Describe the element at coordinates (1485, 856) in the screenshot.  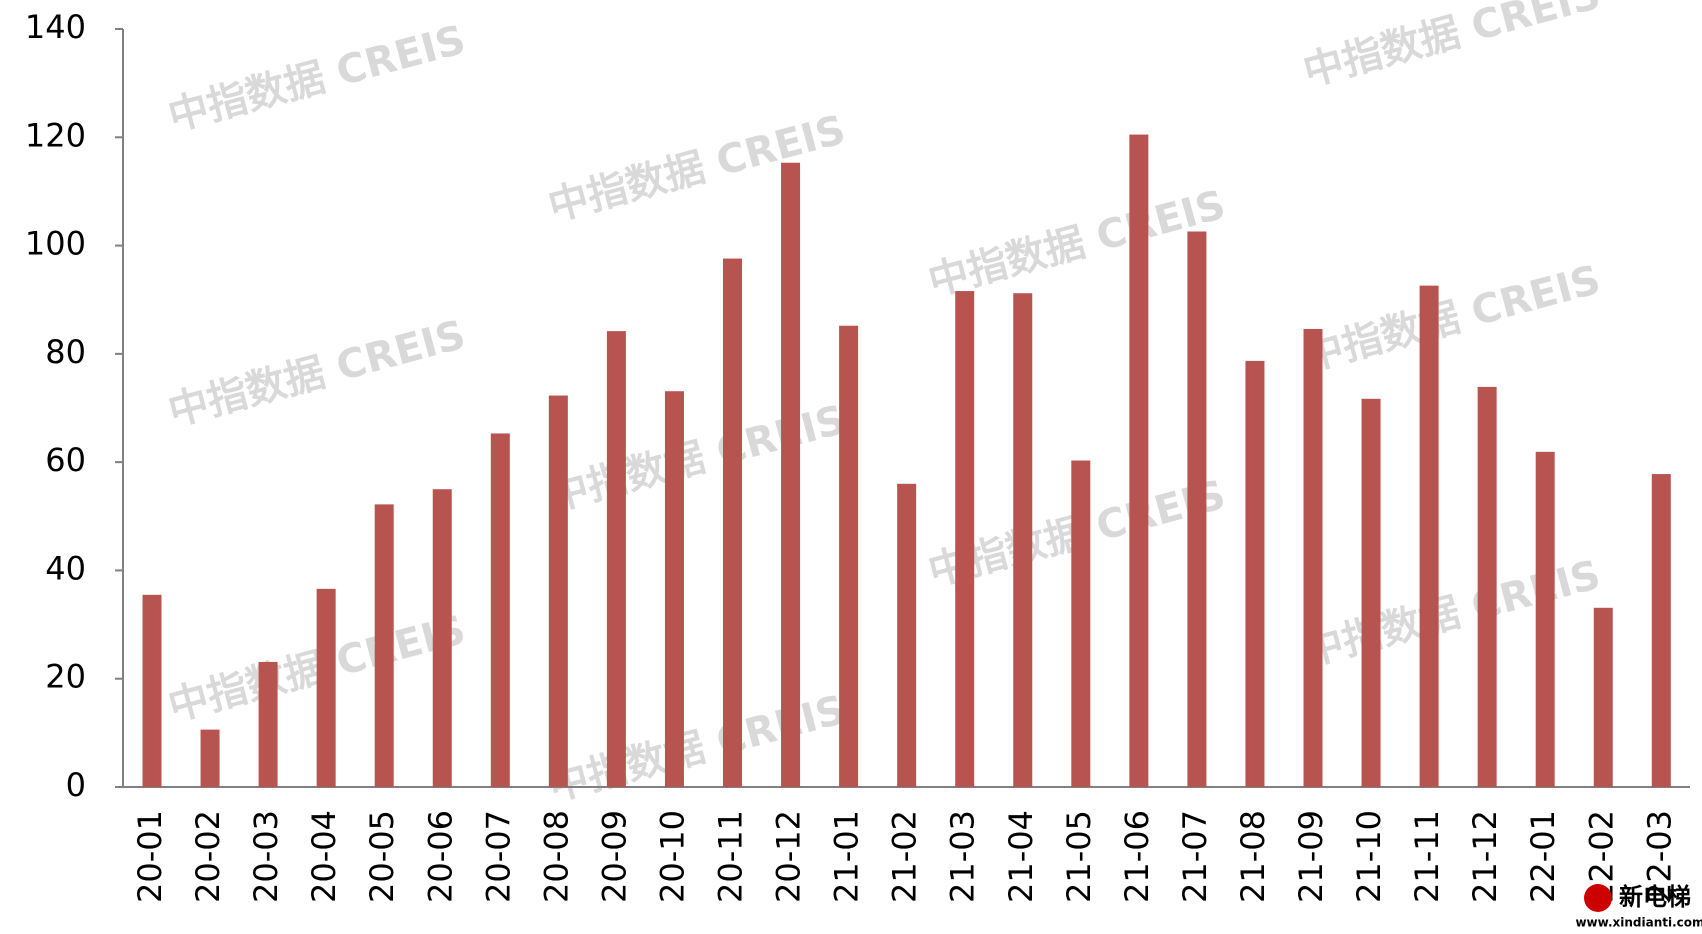
I see `x-tick-label: 21-12` at that location.